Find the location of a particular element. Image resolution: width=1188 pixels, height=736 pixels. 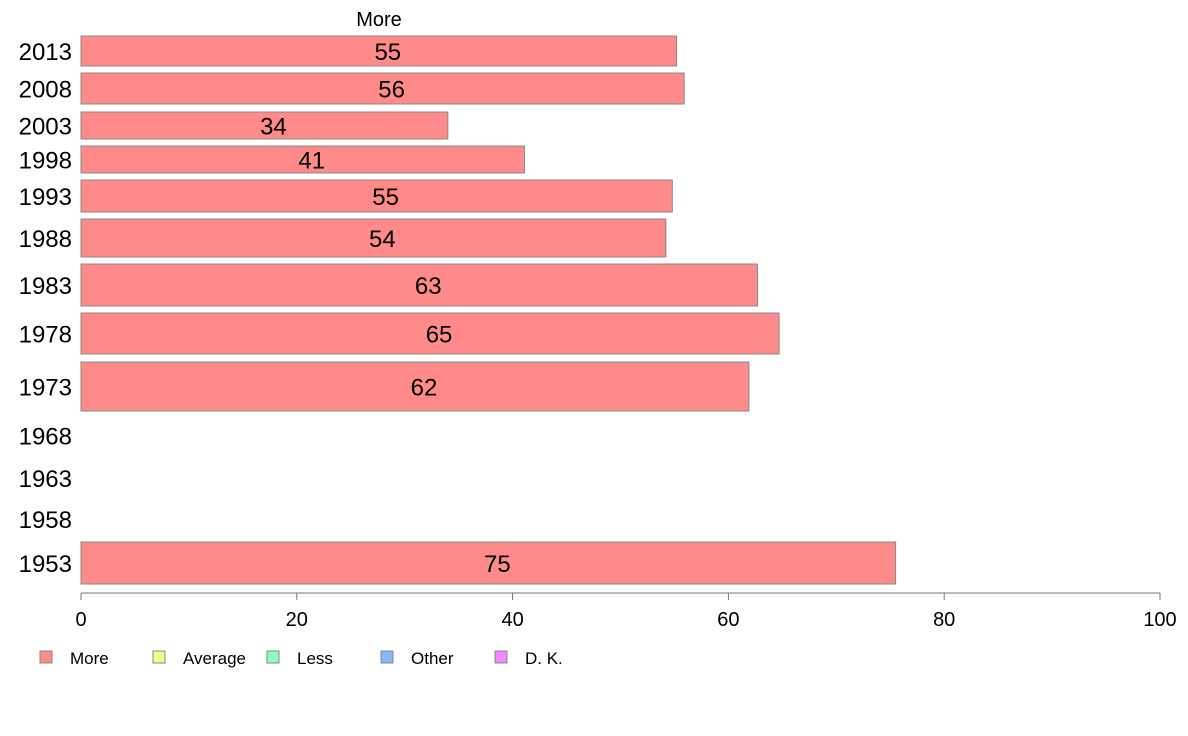

x-tick-label: 20 is located at coordinates (297, 620).